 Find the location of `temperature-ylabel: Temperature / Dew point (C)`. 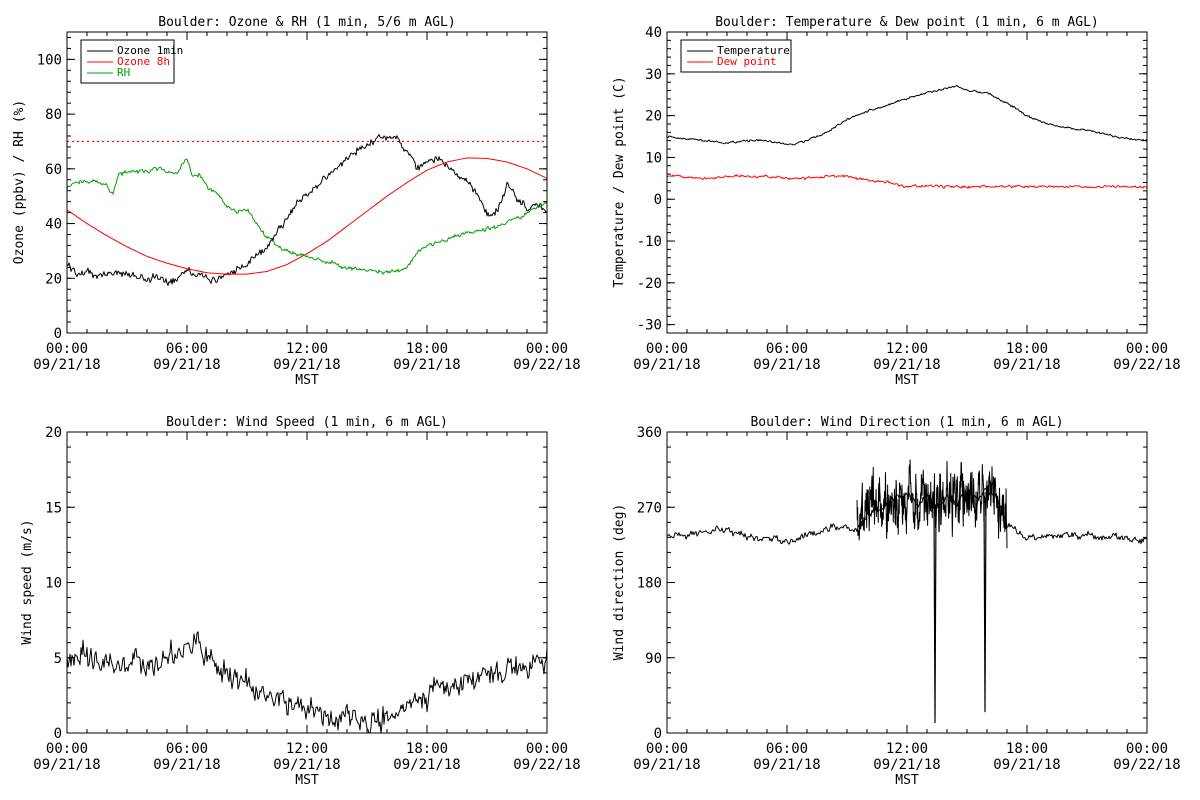

temperature-ylabel: Temperature / Dew point (C) is located at coordinates (619, 181).